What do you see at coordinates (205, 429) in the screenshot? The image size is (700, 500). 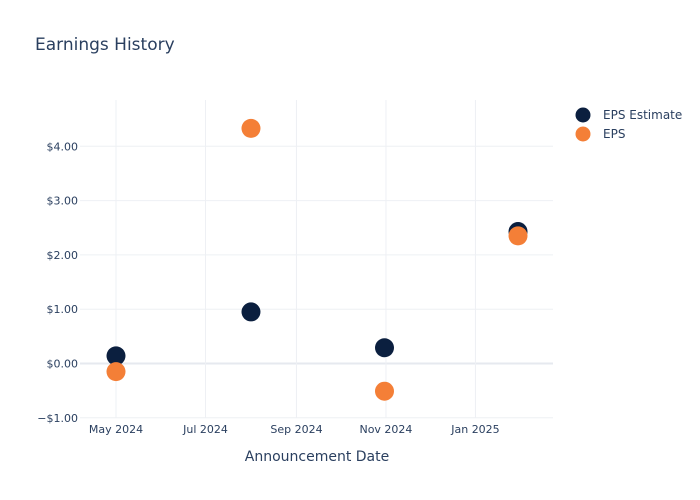 I see `x-tick-label: Jul 2024` at bounding box center [205, 429].